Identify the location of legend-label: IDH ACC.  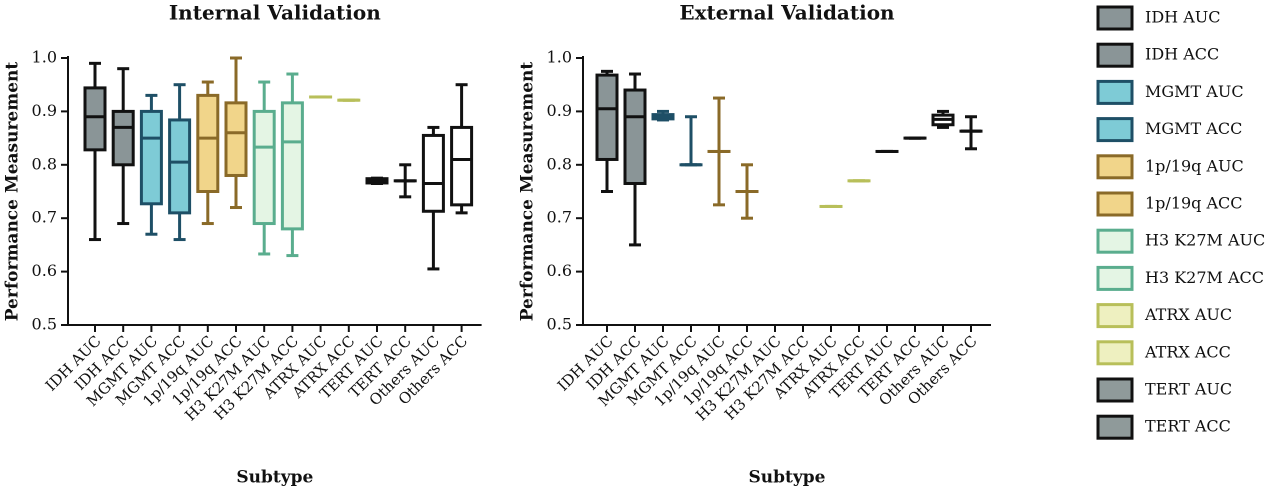
(1182, 54).